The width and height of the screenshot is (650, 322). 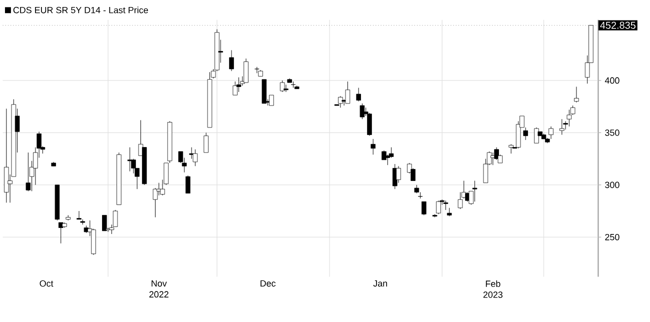 I want to click on x-tick-label: Oct, so click(x=47, y=283).